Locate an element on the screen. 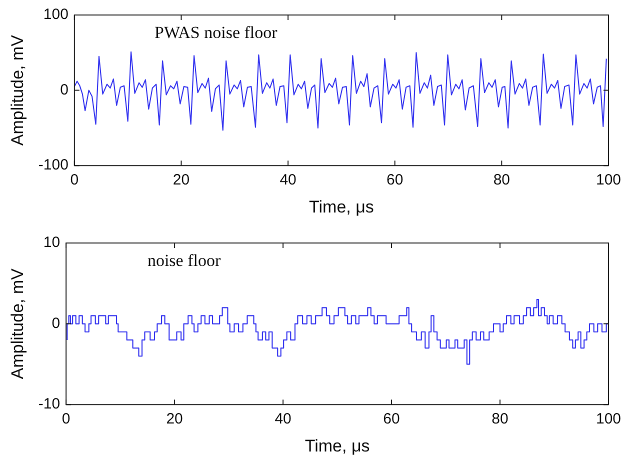  y-tick-label: 10 is located at coordinates (51, 243).